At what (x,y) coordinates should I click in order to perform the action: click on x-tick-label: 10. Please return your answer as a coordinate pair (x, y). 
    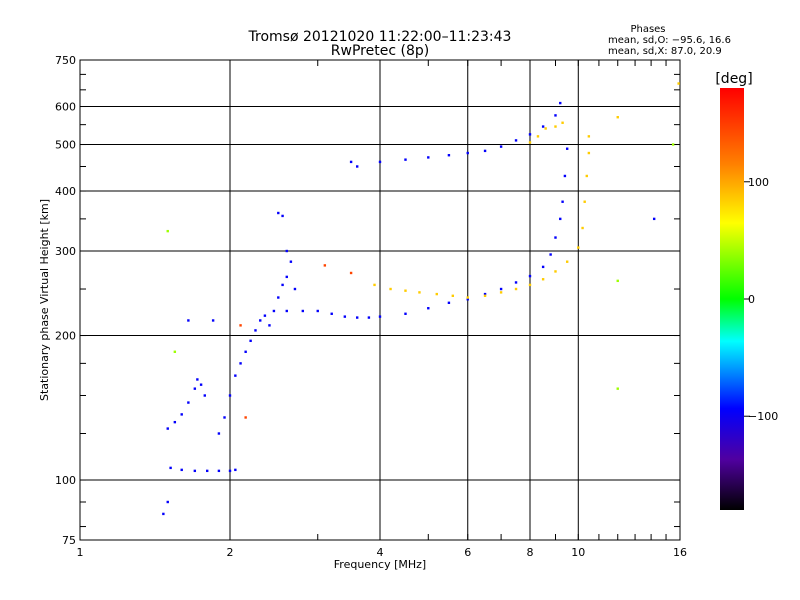
    Looking at the image, I should click on (578, 552).